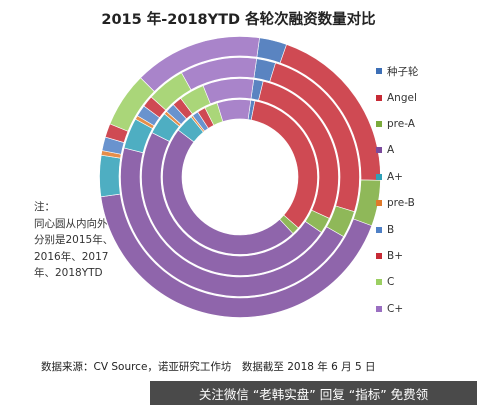 The width and height of the screenshot is (477, 405). I want to click on ring-order-note: 注： 同心圆从内向外 分别是2015年、 2016年、2017 年、2018YTD, so click(79, 240).